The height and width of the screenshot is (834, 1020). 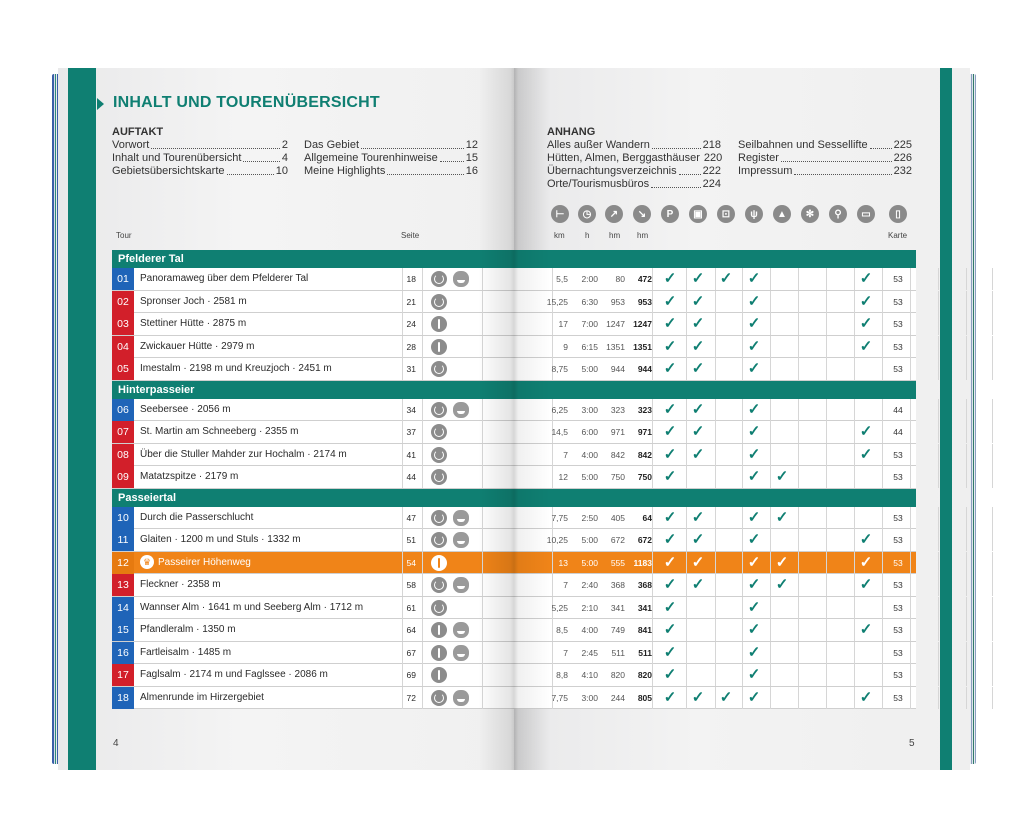 What do you see at coordinates (634, 171) in the screenshot?
I see `toc-entry: Übernachtungsverzeichnis 222` at bounding box center [634, 171].